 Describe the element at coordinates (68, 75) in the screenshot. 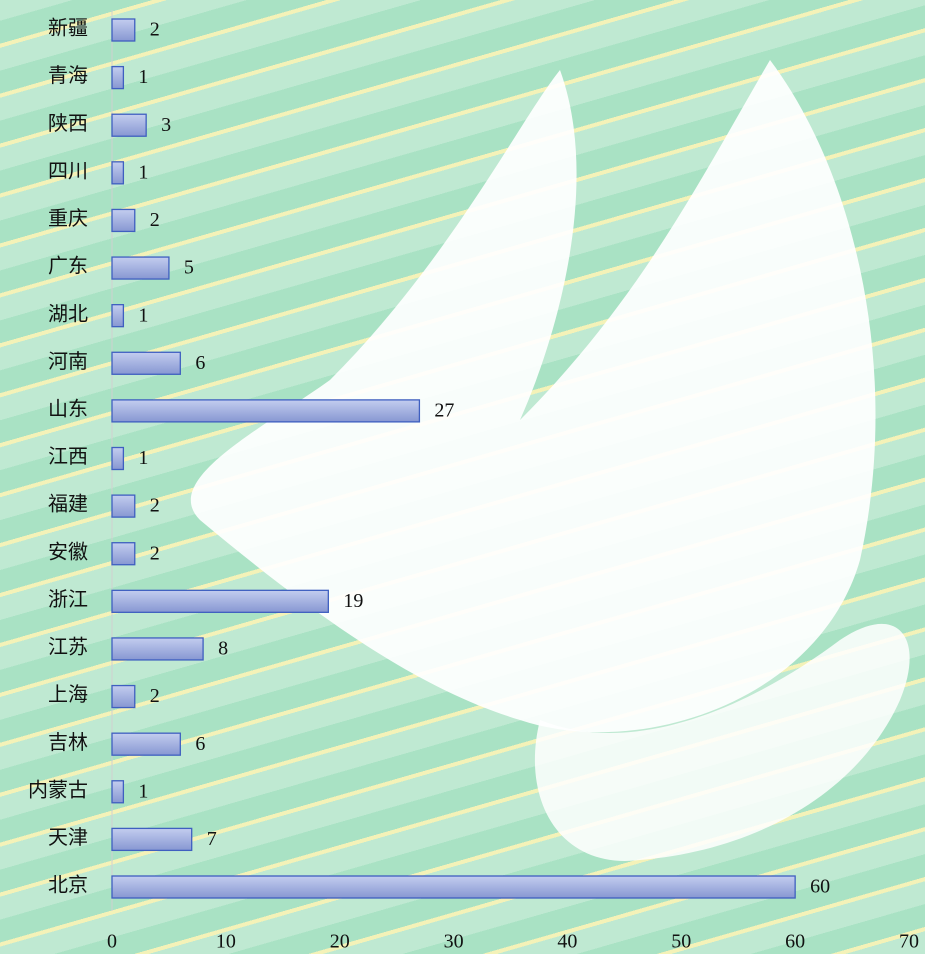

I see `y-tick-label: 青海` at that location.